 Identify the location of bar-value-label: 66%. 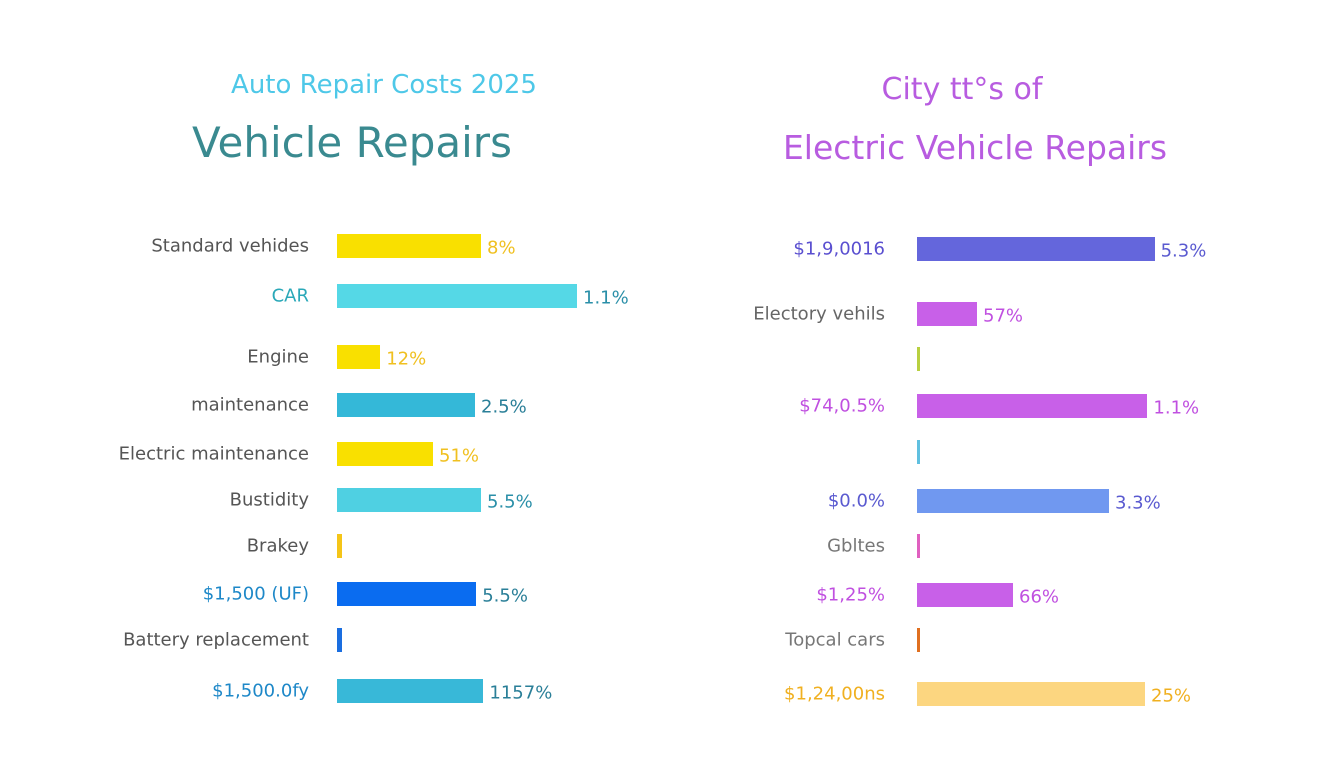
(1039, 597).